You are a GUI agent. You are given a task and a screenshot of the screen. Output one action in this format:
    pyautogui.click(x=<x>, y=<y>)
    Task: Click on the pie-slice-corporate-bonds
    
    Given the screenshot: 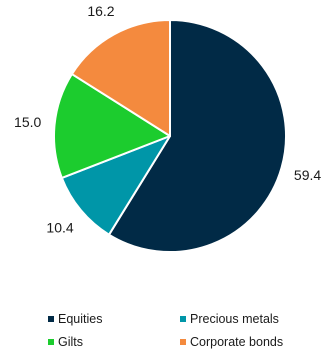 What is the action you would take?
    pyautogui.click(x=120, y=78)
    